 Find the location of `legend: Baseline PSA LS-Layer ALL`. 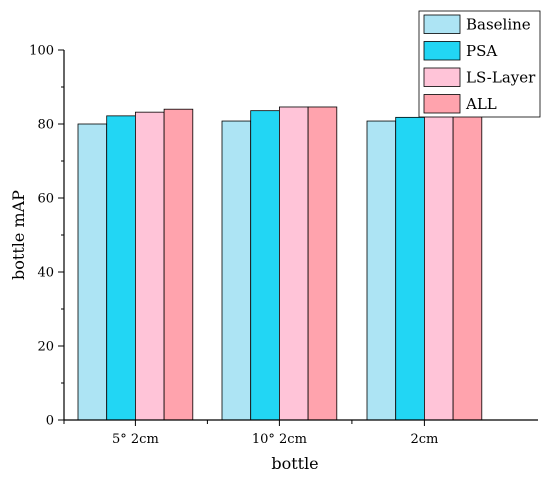

legend: Baseline PSA LS-Layer ALL is located at coordinates (479, 64).